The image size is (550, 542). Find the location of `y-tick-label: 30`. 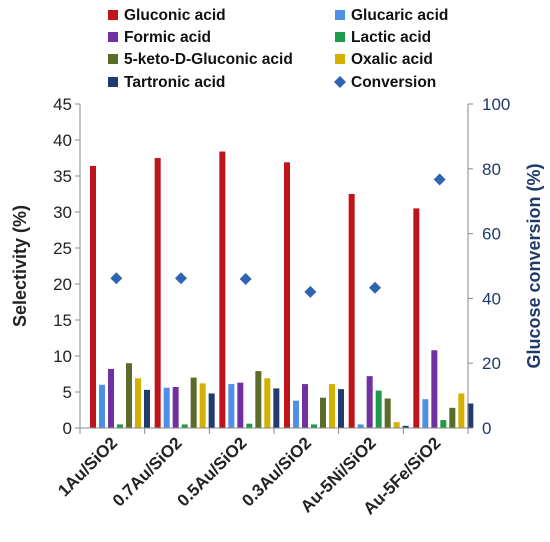

y-tick-label: 30 is located at coordinates (62, 212).